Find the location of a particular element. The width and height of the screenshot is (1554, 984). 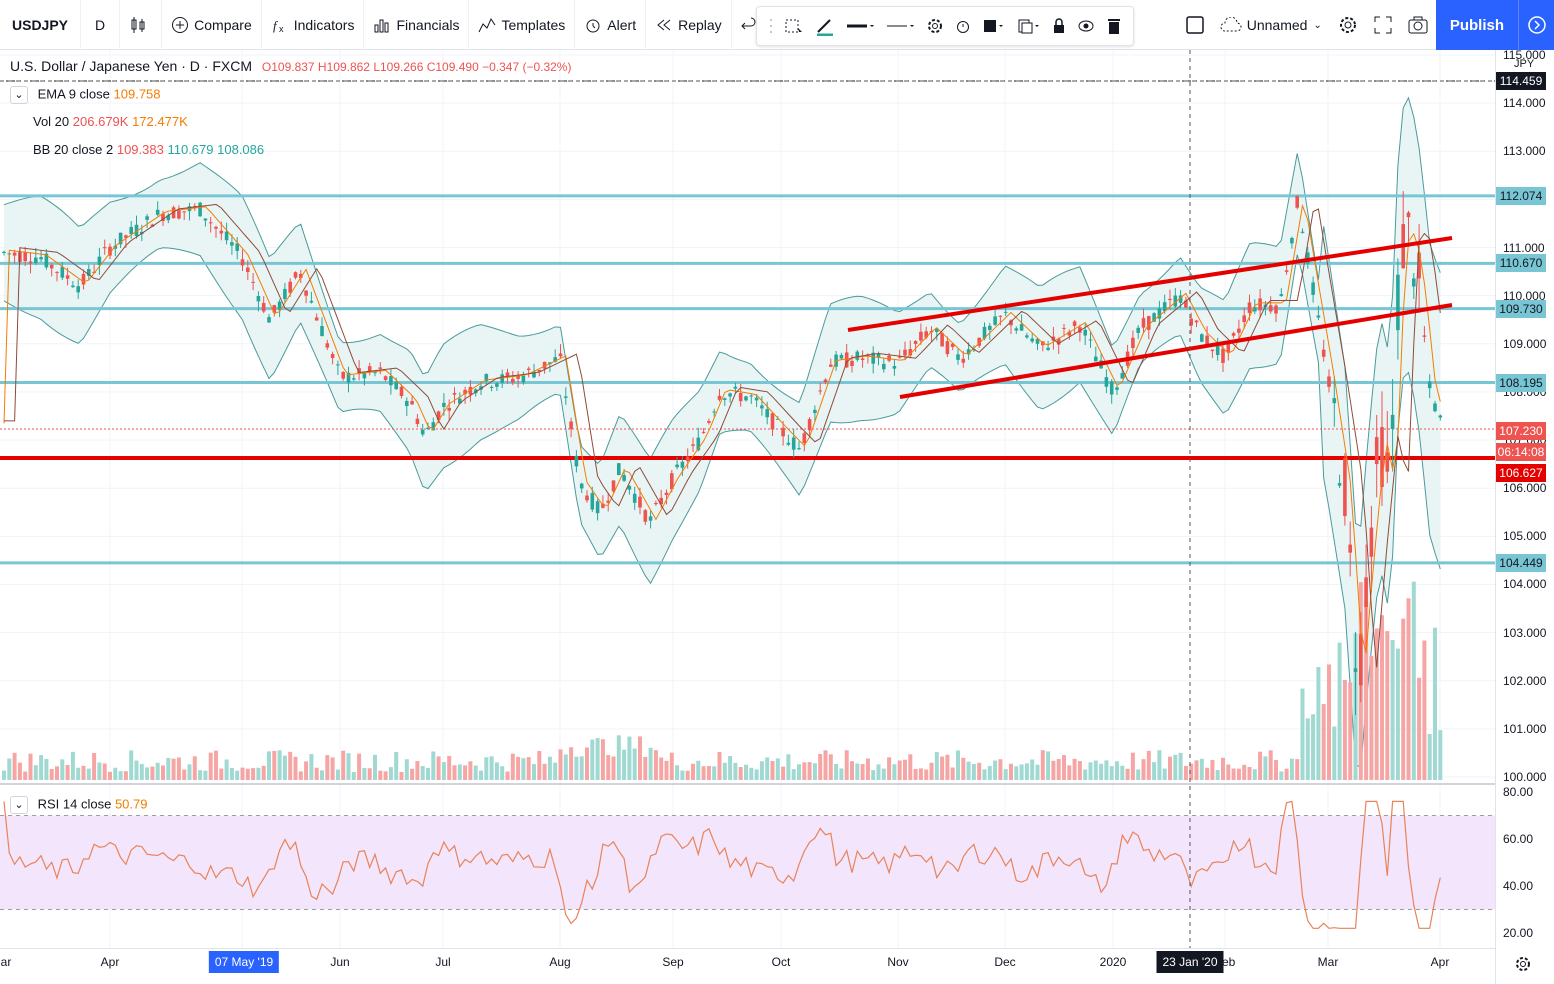

level-tag: 109.730 is located at coordinates (1521, 308).